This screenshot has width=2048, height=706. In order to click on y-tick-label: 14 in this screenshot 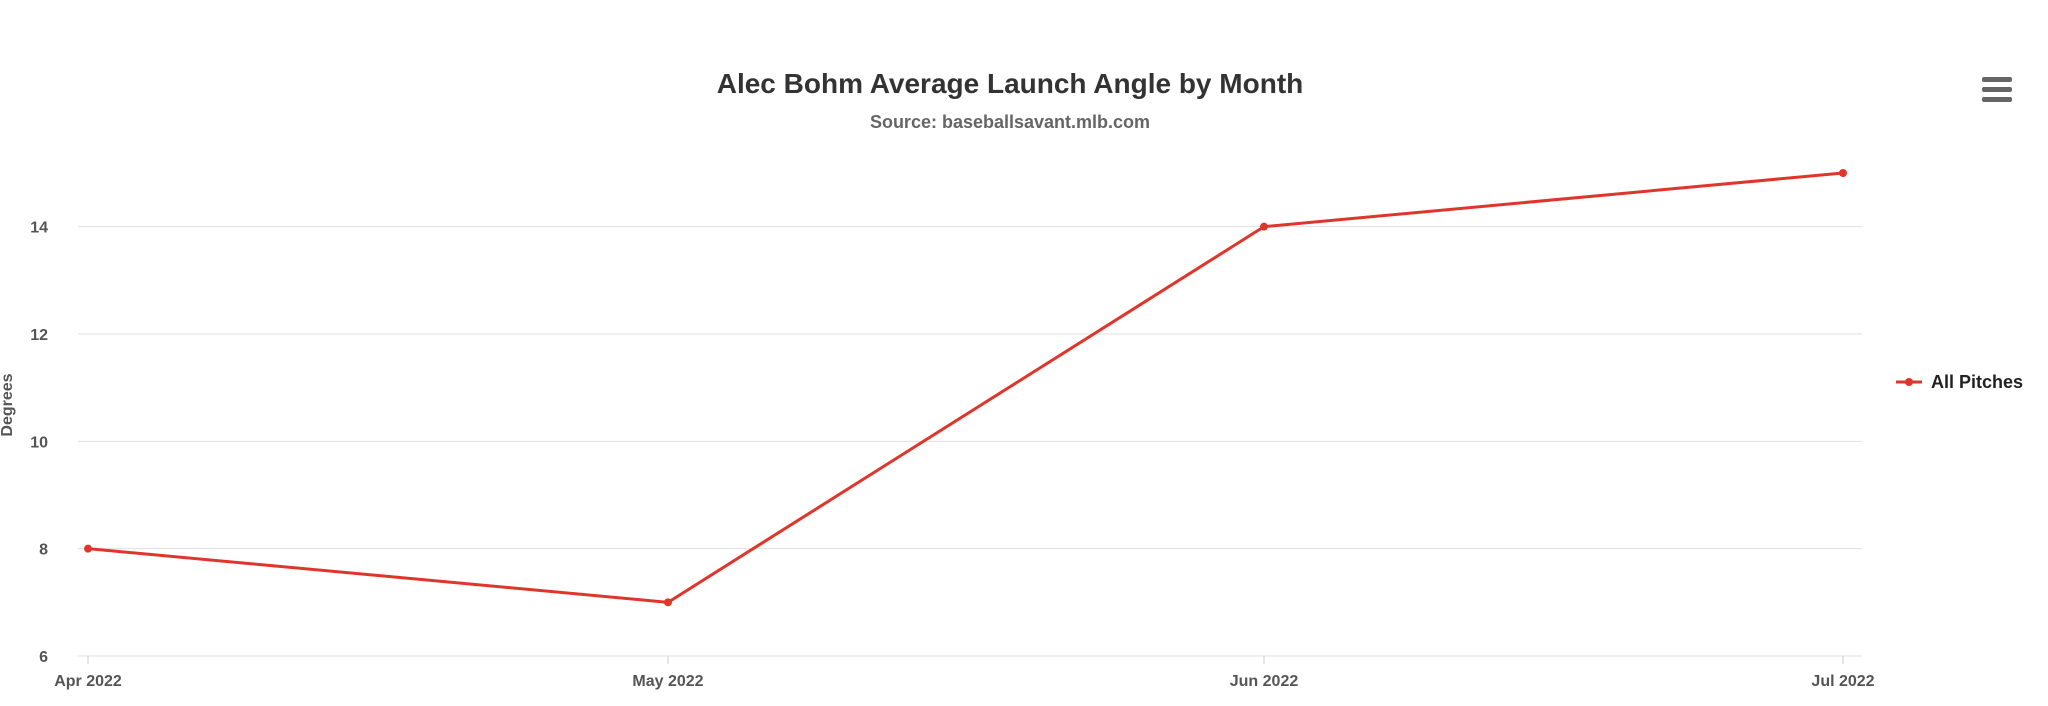, I will do `click(39, 228)`.